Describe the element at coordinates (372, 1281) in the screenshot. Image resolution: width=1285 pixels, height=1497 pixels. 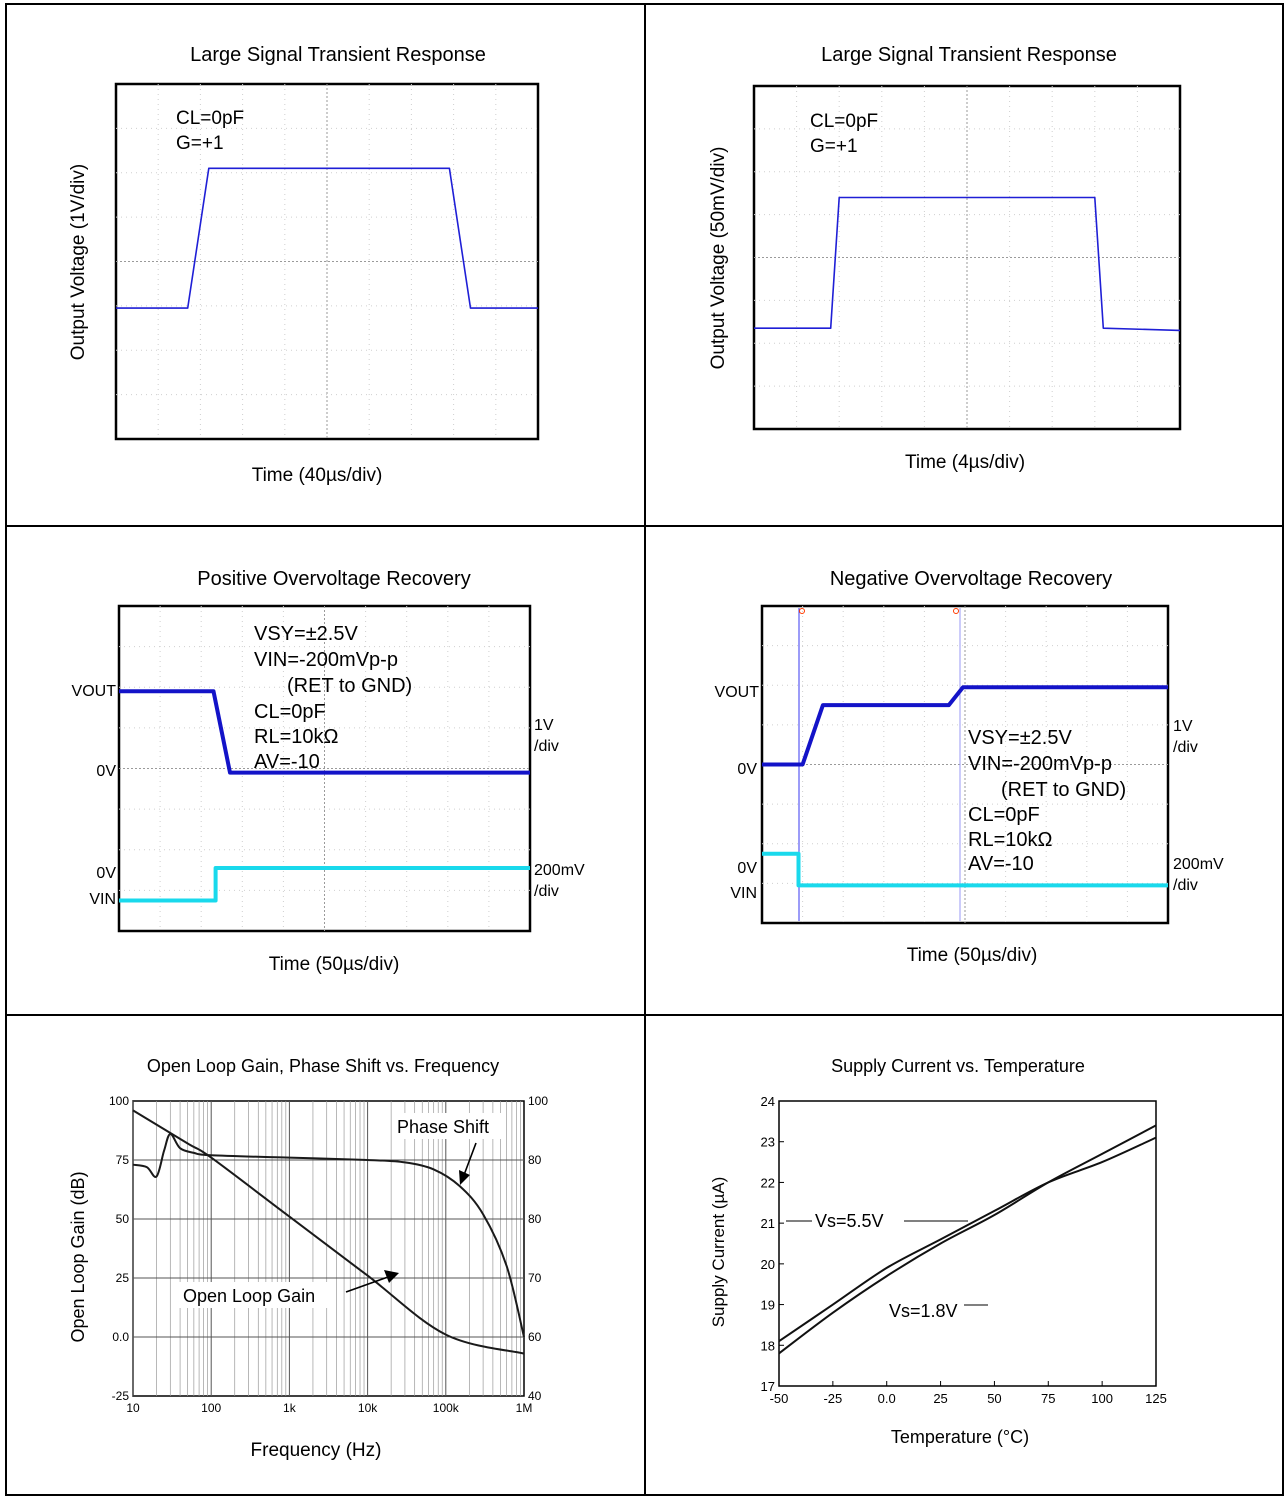
I see `arrow-open-loop-gain` at that location.